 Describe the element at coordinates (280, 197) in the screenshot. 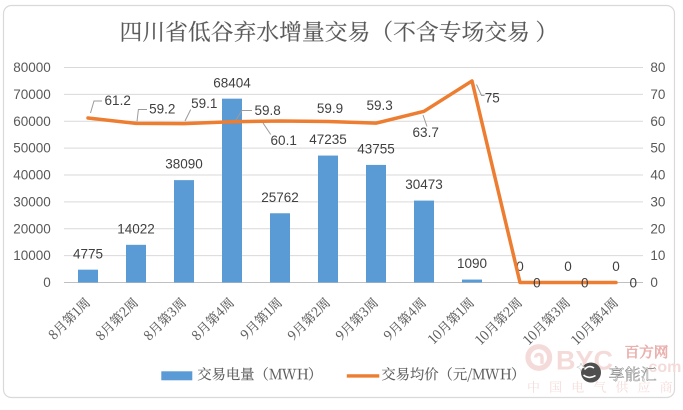

I see `svg-text: 25762` at that location.